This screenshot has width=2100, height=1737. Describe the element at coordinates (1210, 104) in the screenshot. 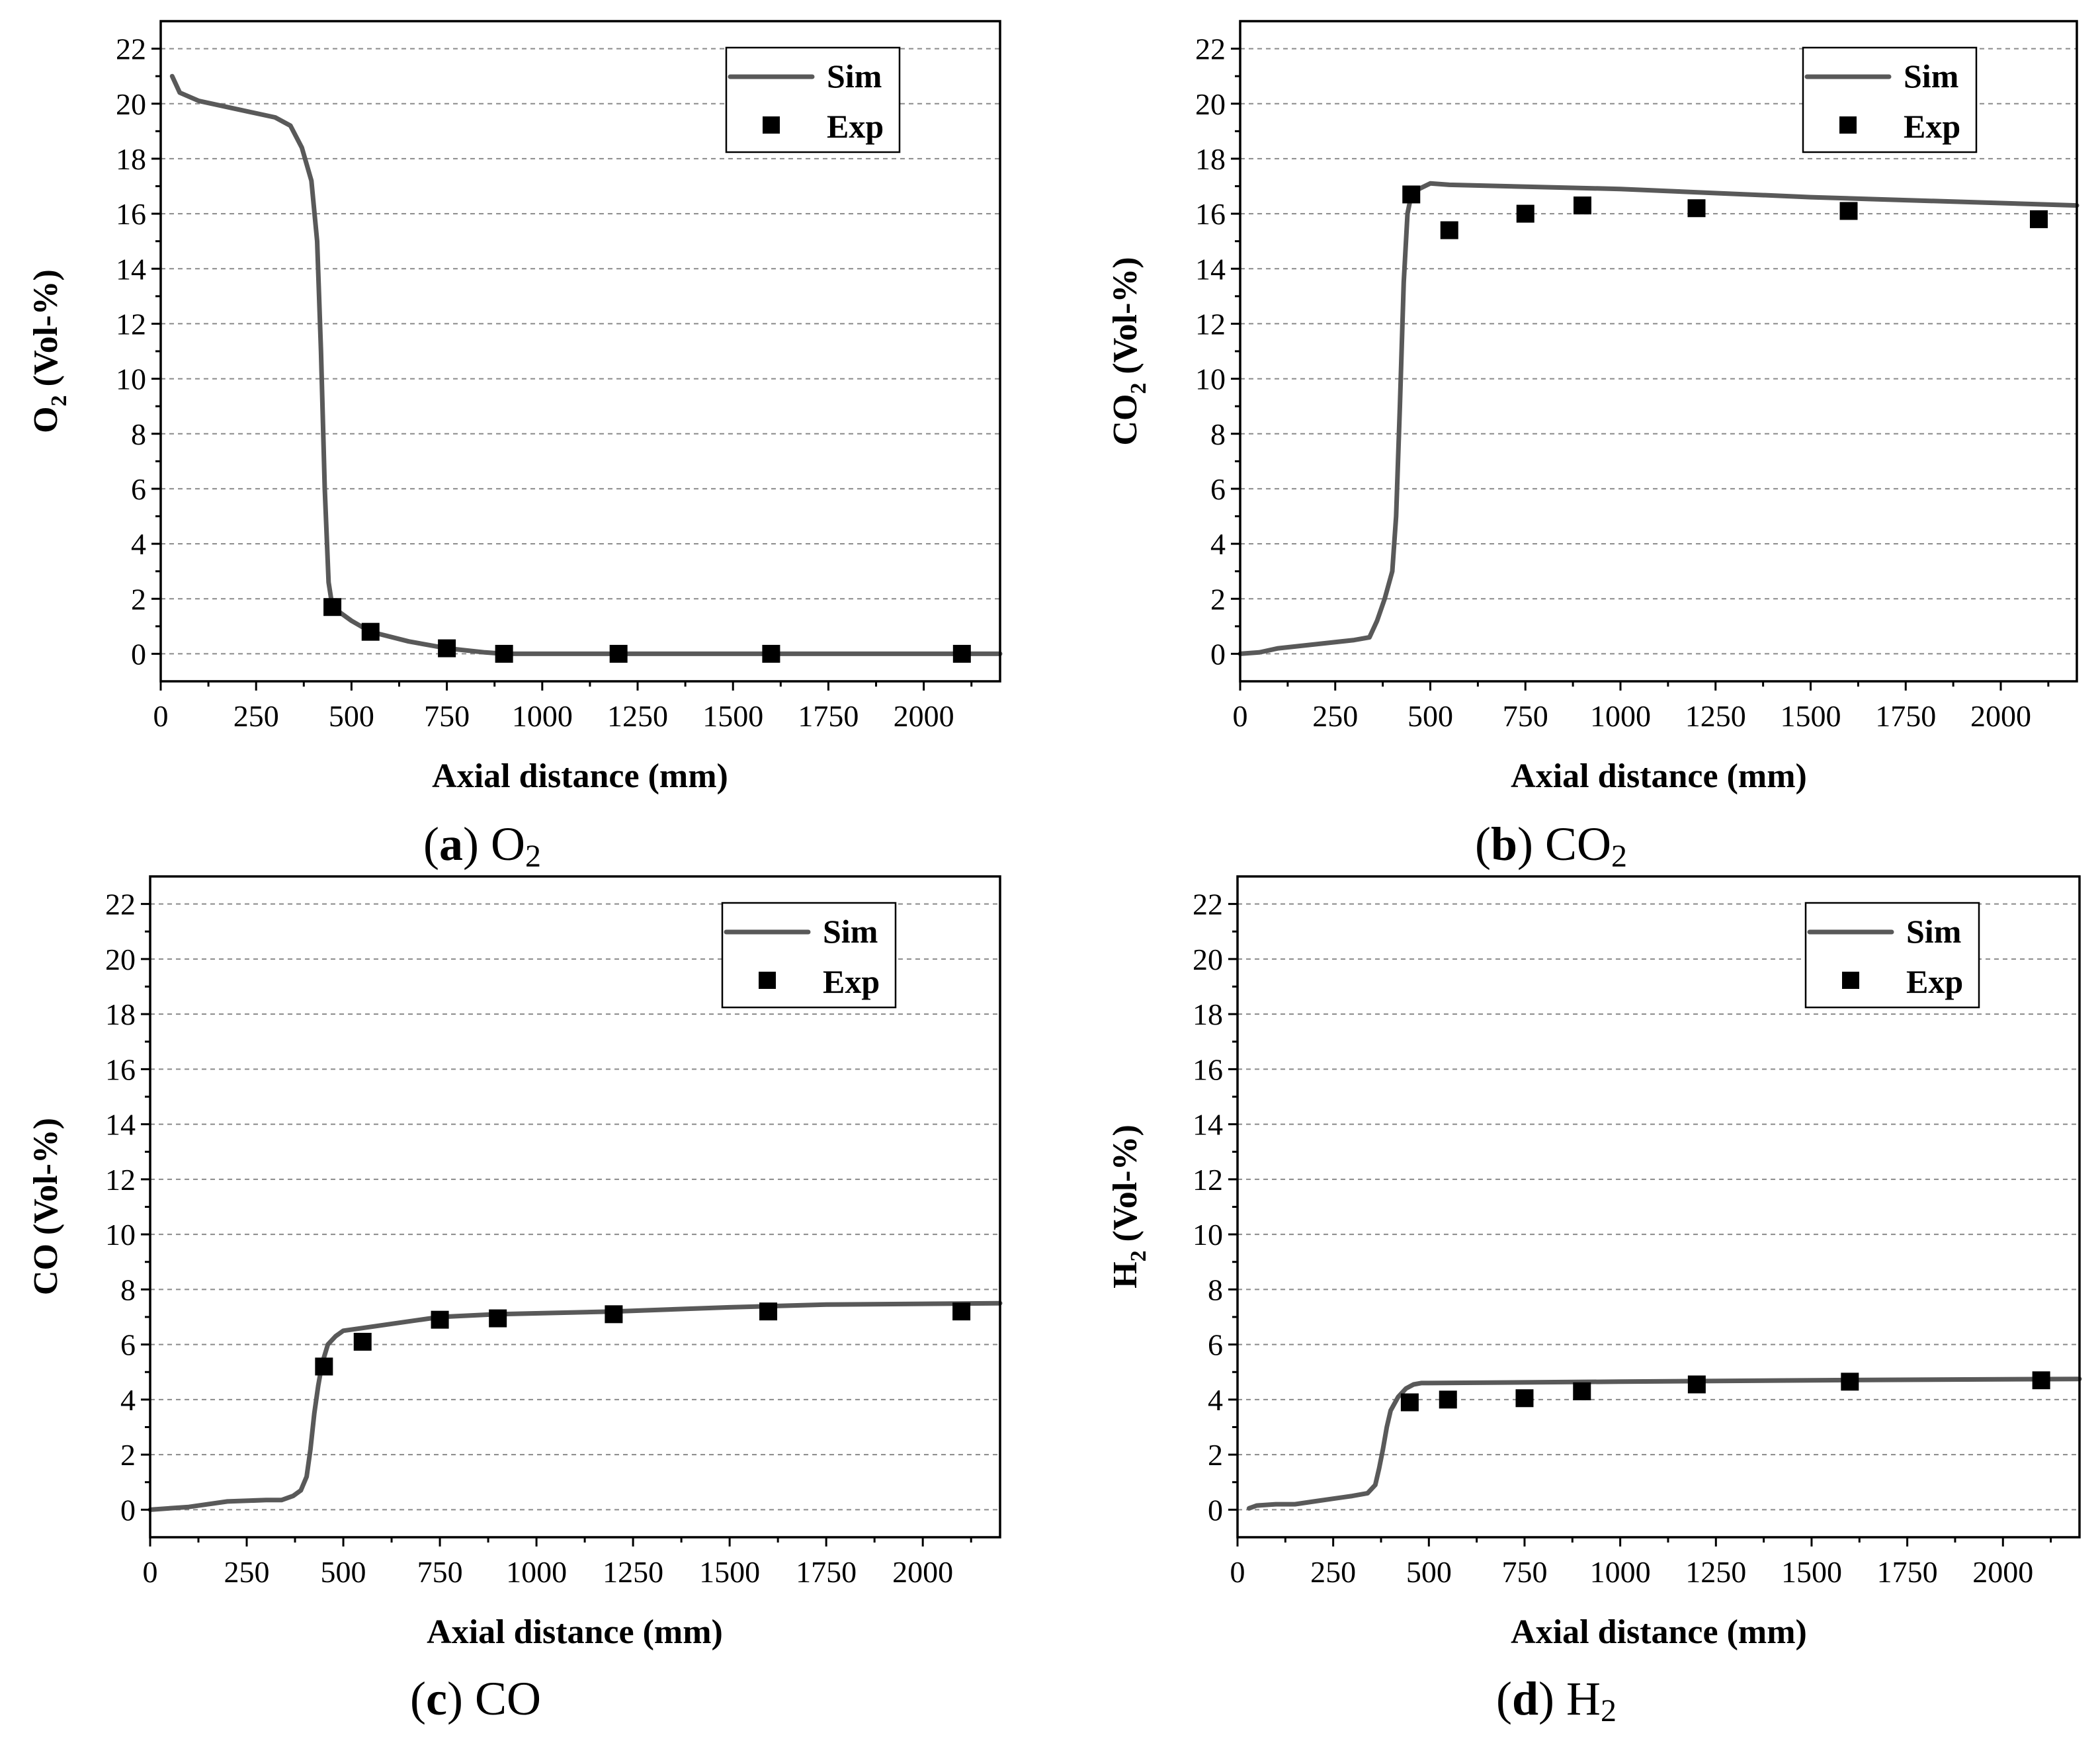

I see `panel-b-y-tick-label-20: 20` at that location.